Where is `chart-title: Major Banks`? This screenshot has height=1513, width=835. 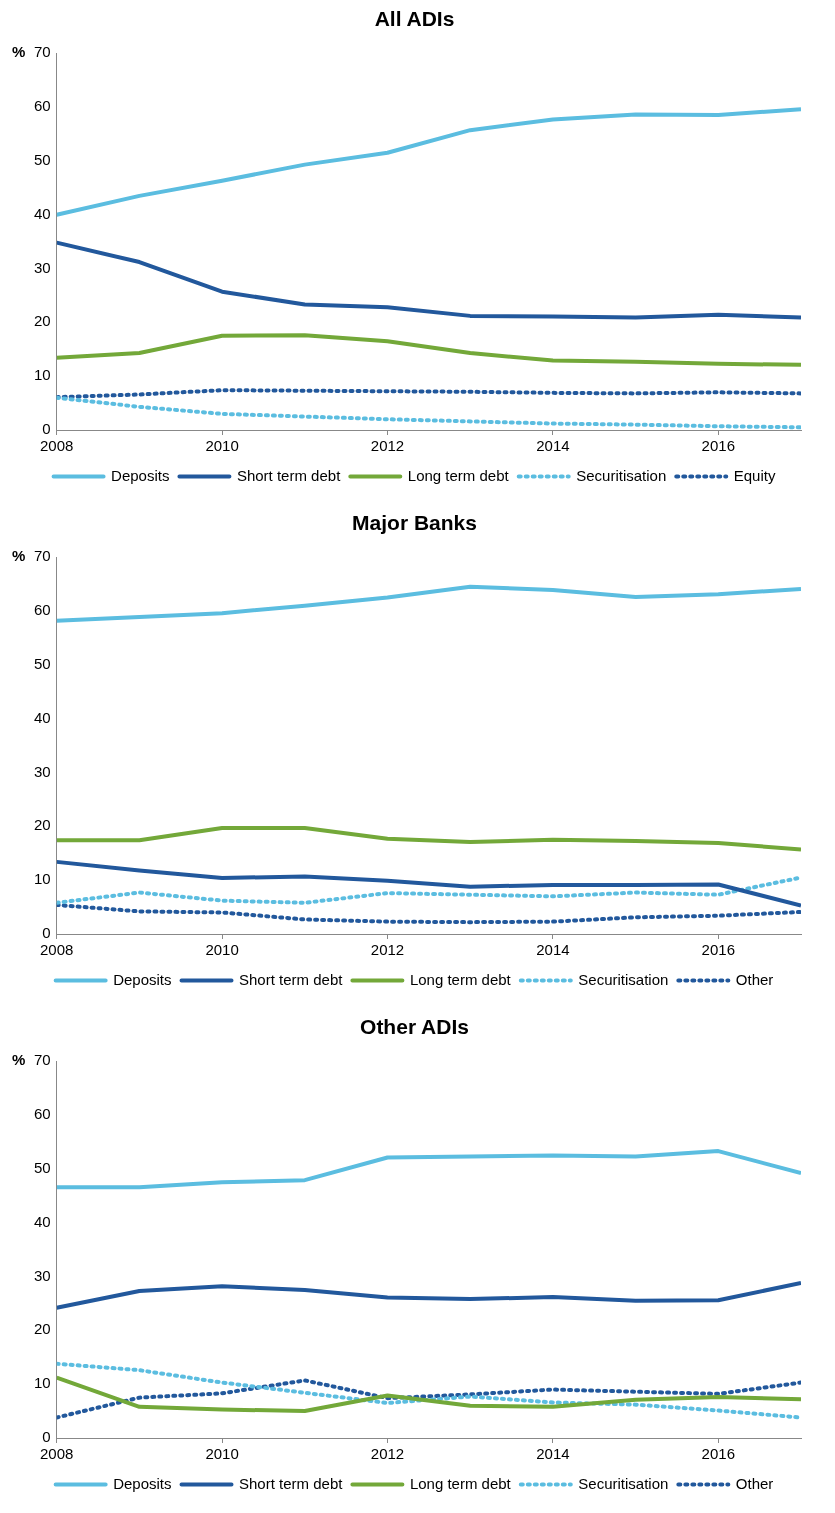
chart-title: Major Banks is located at coordinates (414, 523).